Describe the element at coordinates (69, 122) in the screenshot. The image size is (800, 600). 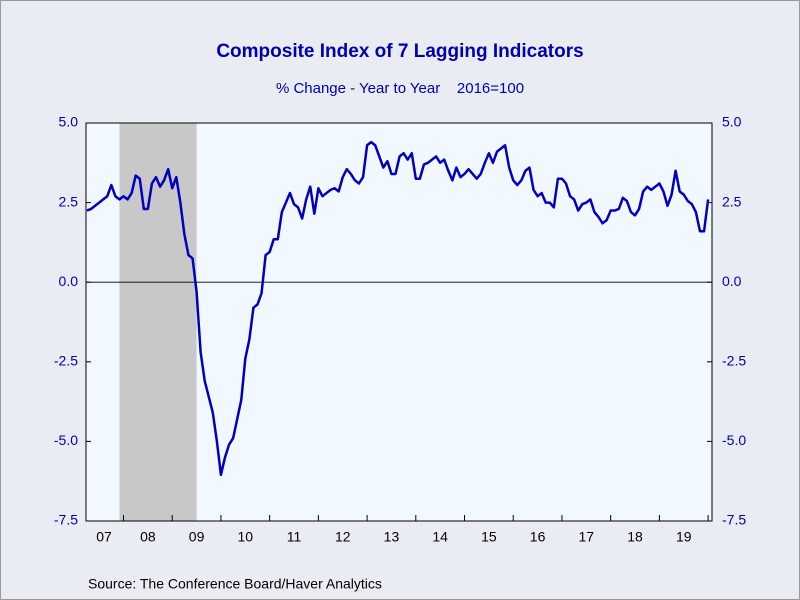
I see `y-tick-label: 5.0` at that location.